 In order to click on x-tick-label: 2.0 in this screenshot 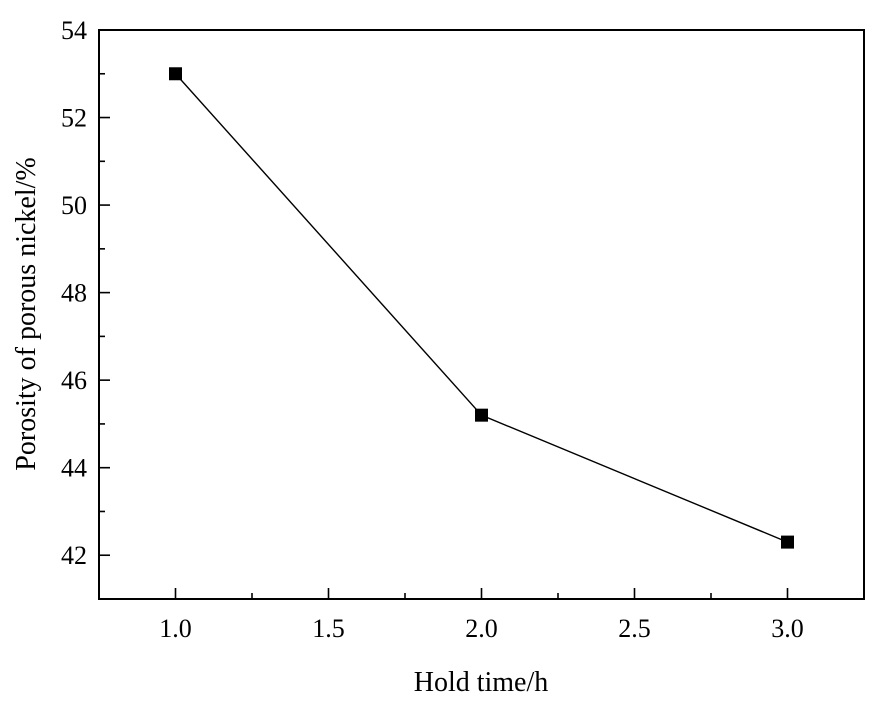, I will do `click(481, 628)`.